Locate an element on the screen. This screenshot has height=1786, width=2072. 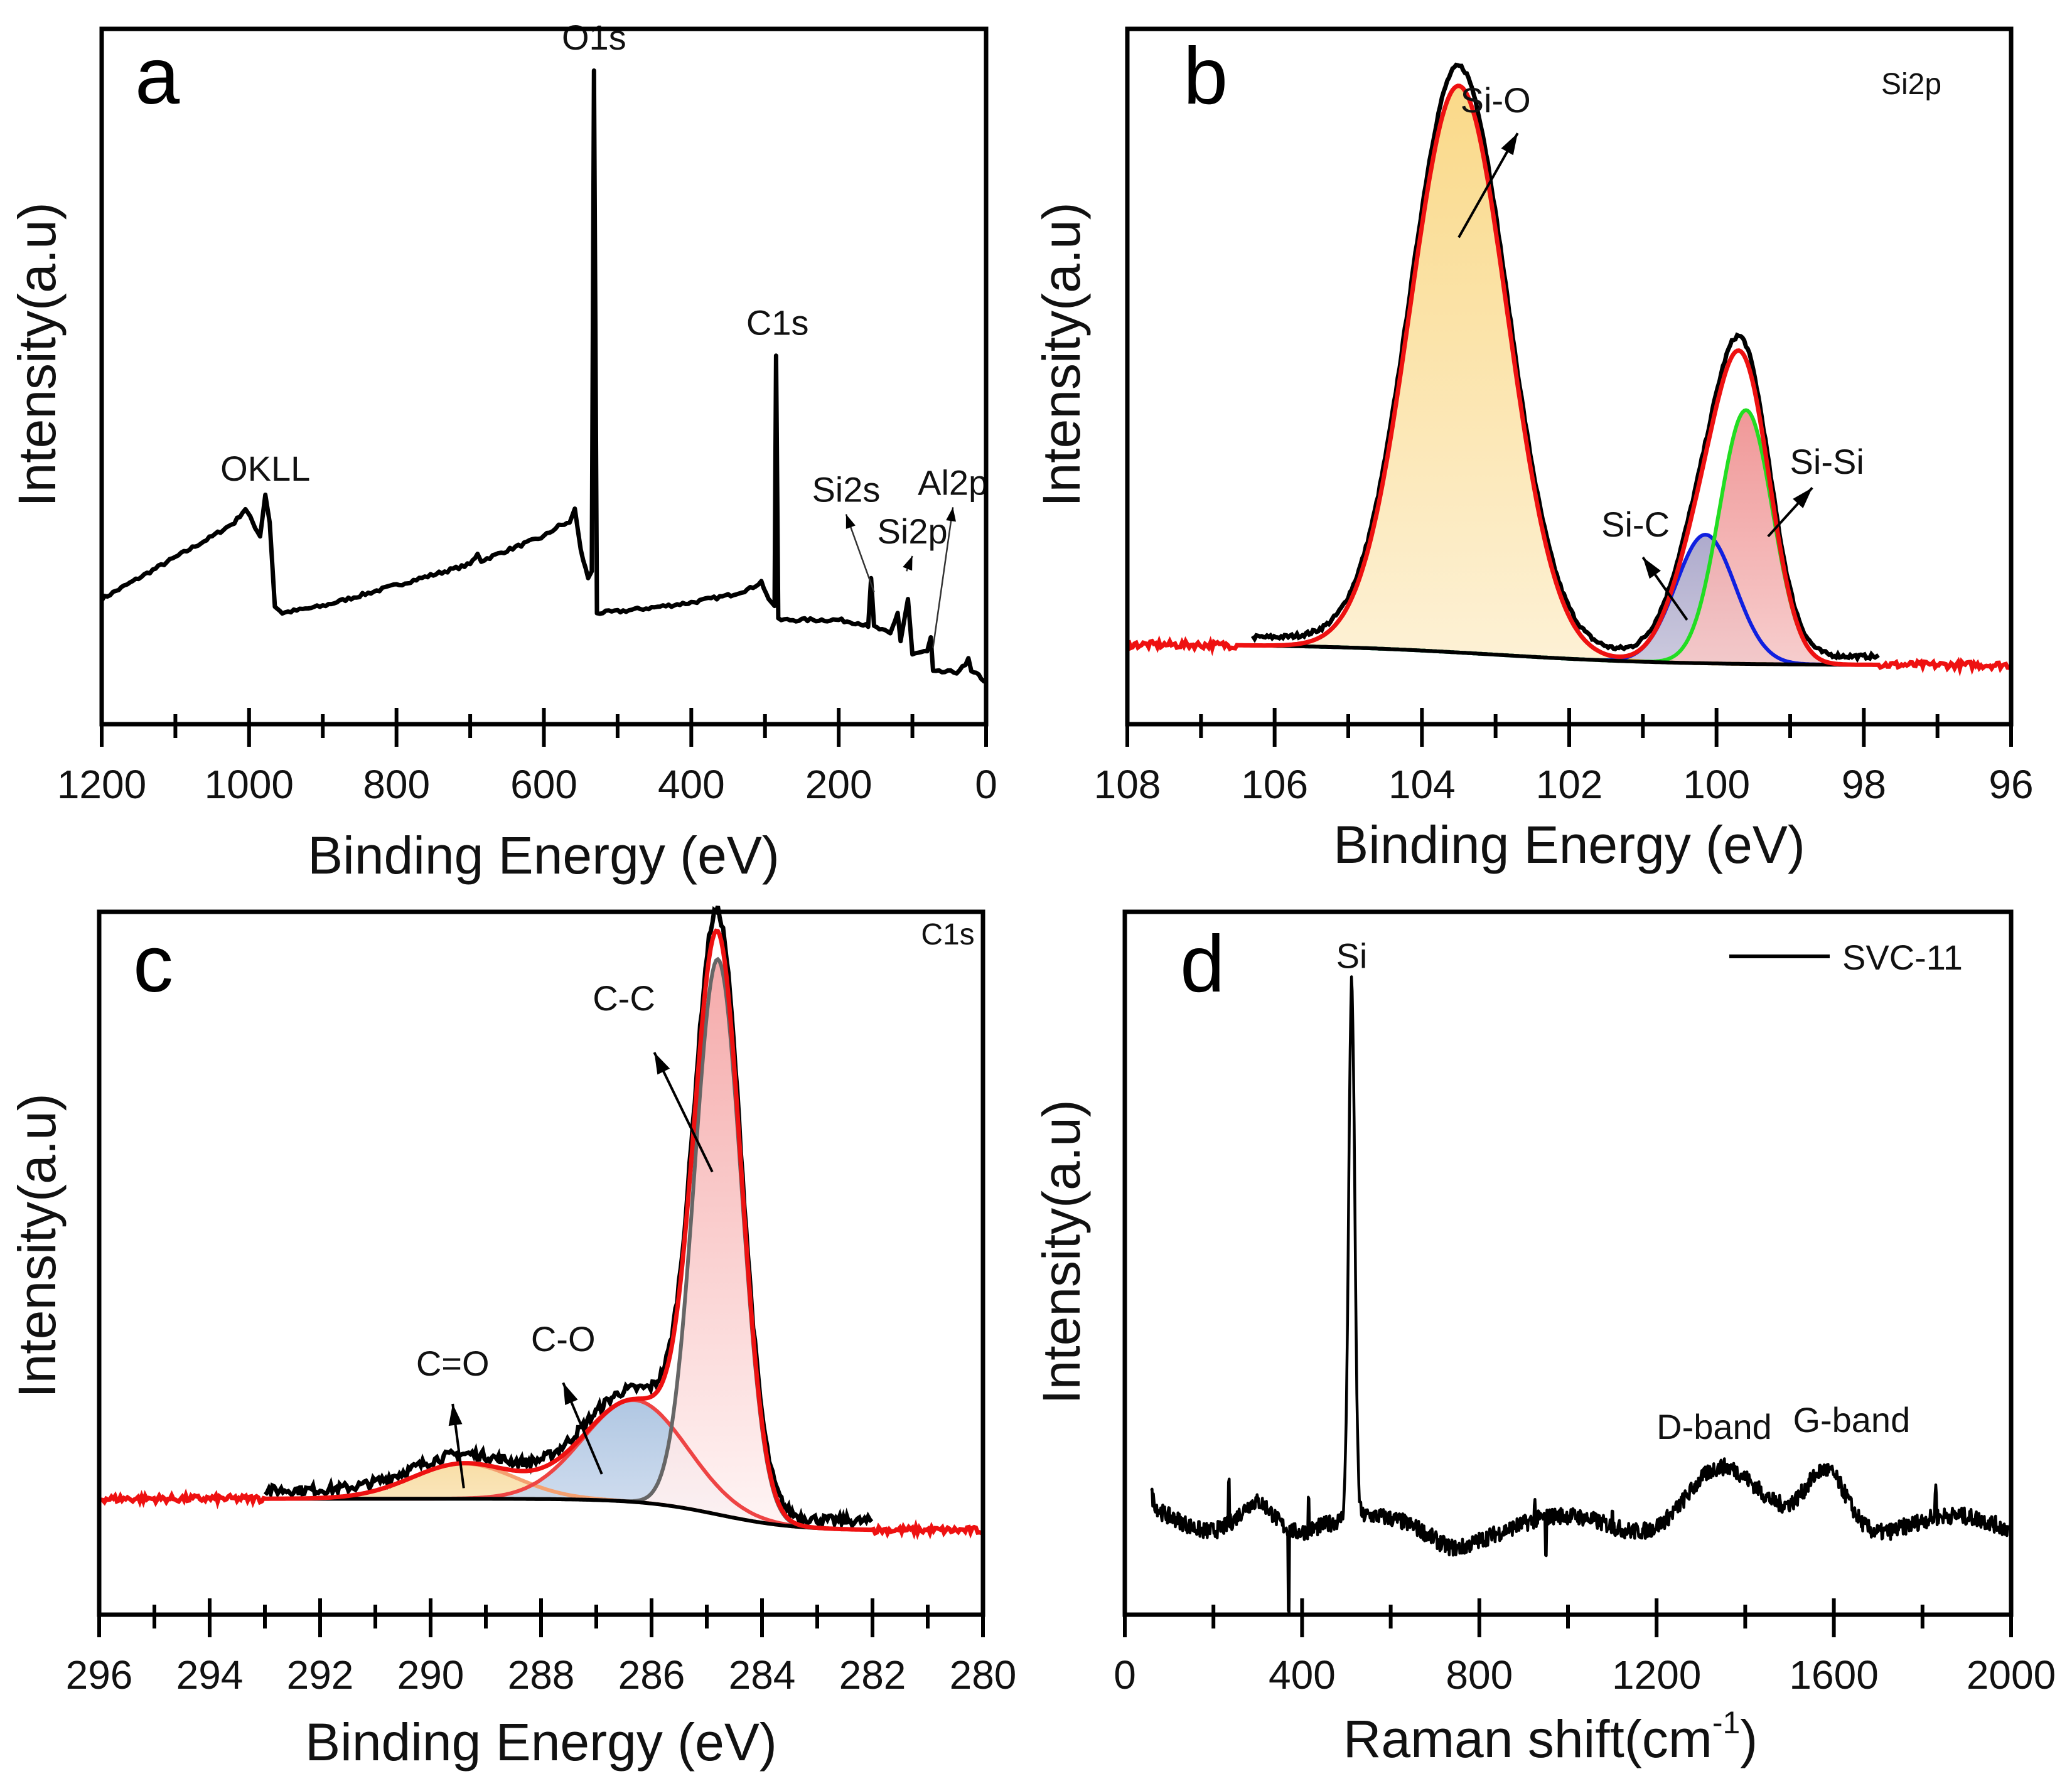
peak-label-g-band: G-band is located at coordinates (1851, 1420).